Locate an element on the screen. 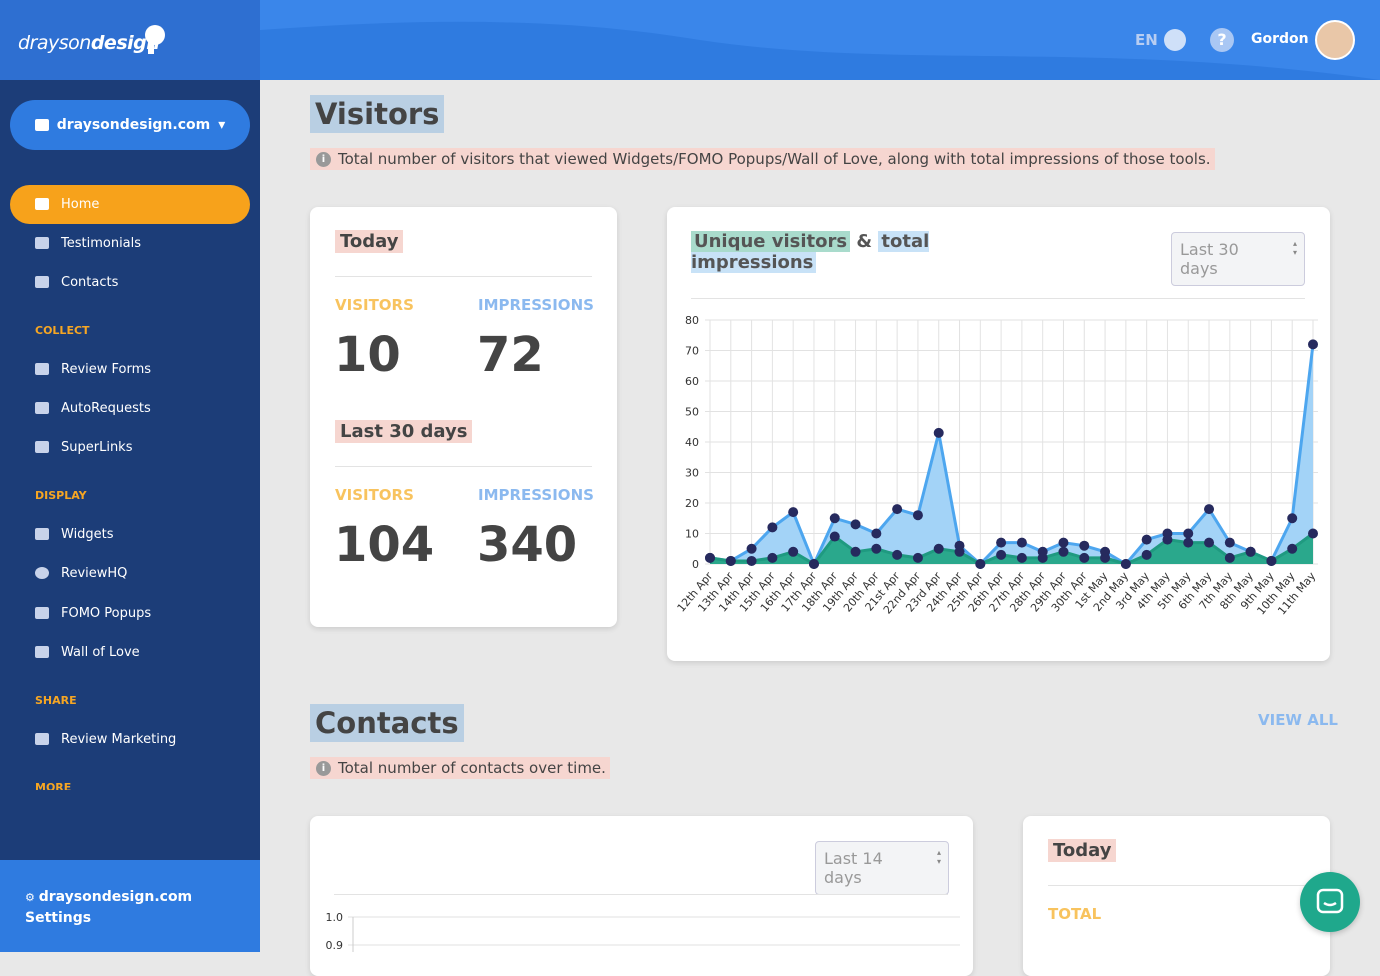 The image size is (1380, 976). nav-label: Widgets is located at coordinates (87, 534).